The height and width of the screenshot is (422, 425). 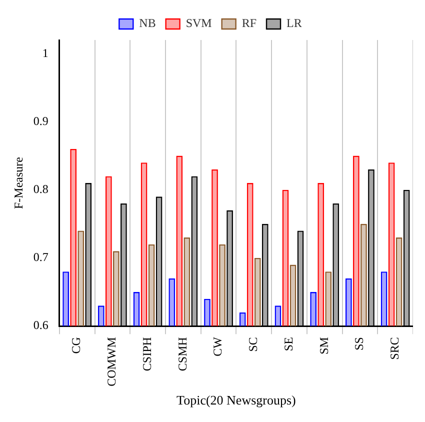 I want to click on x-tick-label: SM, so click(x=323, y=345).